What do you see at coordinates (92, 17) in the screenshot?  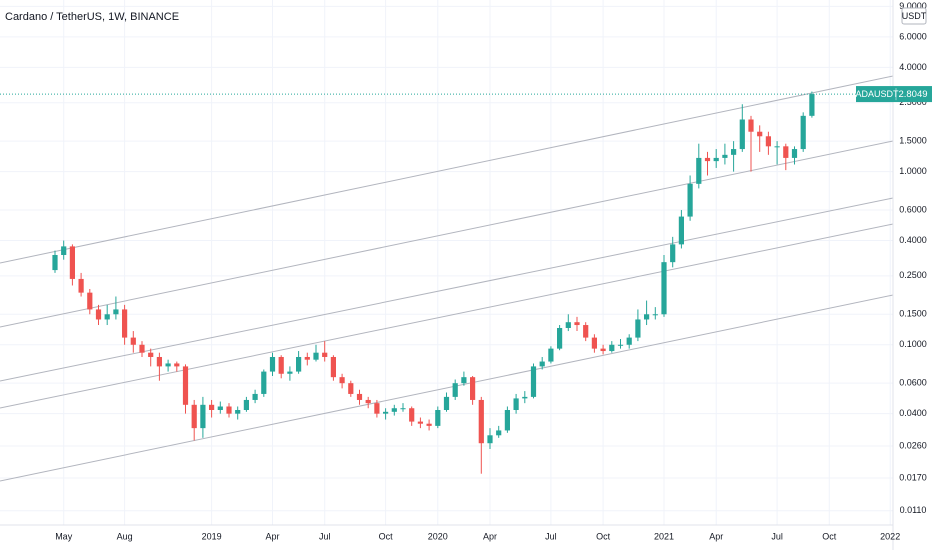 I see `chart-title: Cardano / TetherUS, 1W, BINANCE` at bounding box center [92, 17].